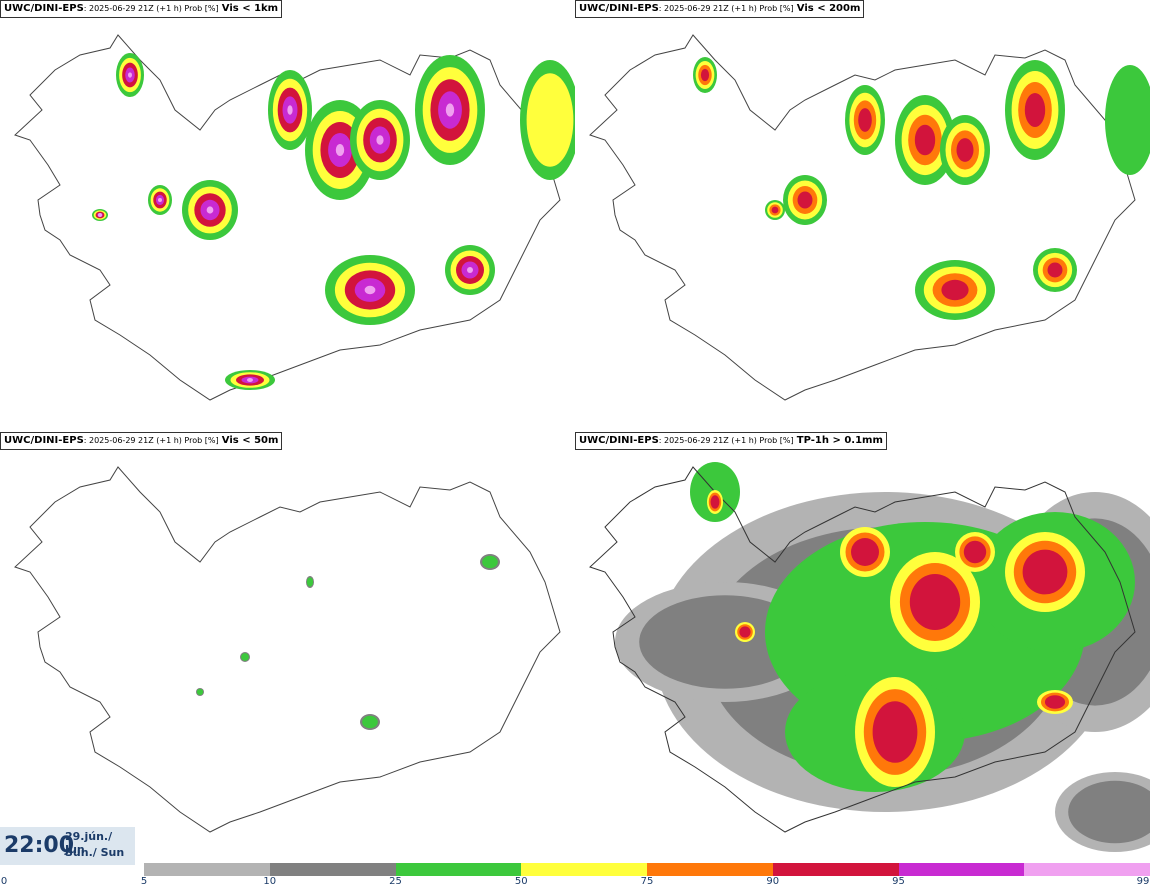  Describe the element at coordinates (773, 881) in the screenshot. I see `colorbar-tick-label: 90` at that location.